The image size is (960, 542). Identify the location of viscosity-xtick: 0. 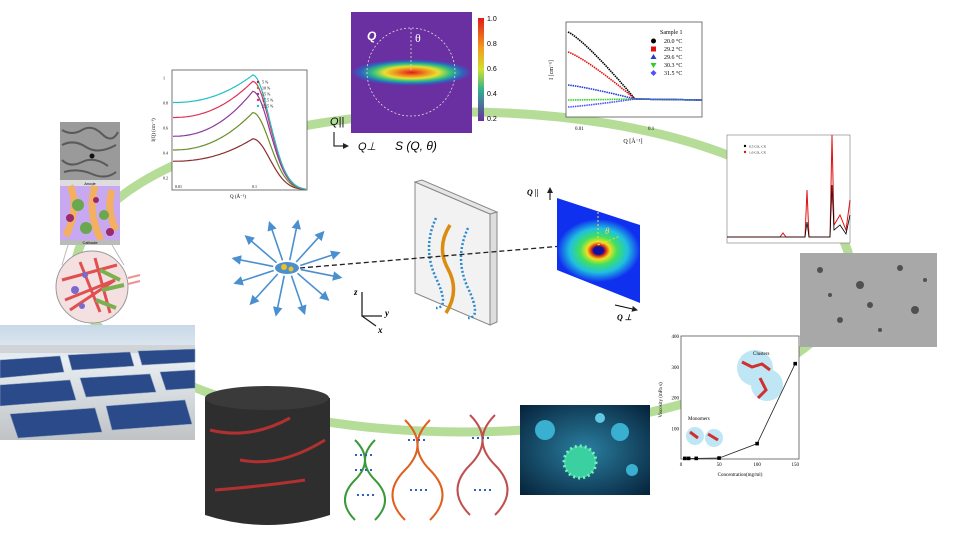
(681, 465).